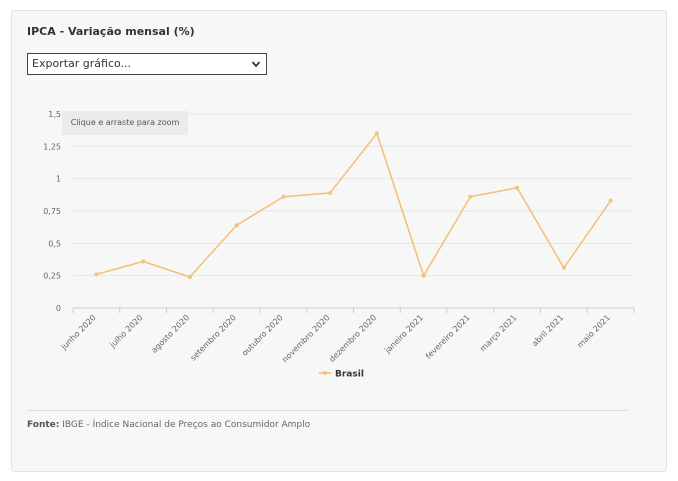 The width and height of the screenshot is (678, 481). Describe the element at coordinates (213, 337) in the screenshot. I see `x-tick-label: setembro 2020` at that location.